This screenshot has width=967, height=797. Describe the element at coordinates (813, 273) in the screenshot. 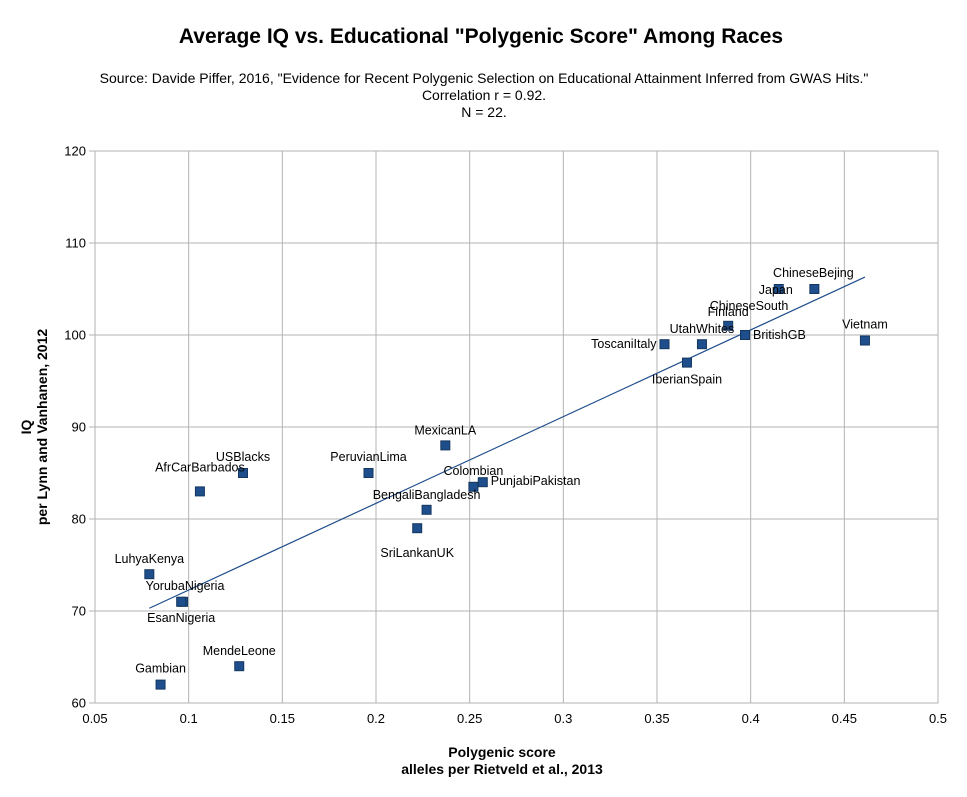

I see `point-label-chinesebejing: ChineseBejing` at that location.